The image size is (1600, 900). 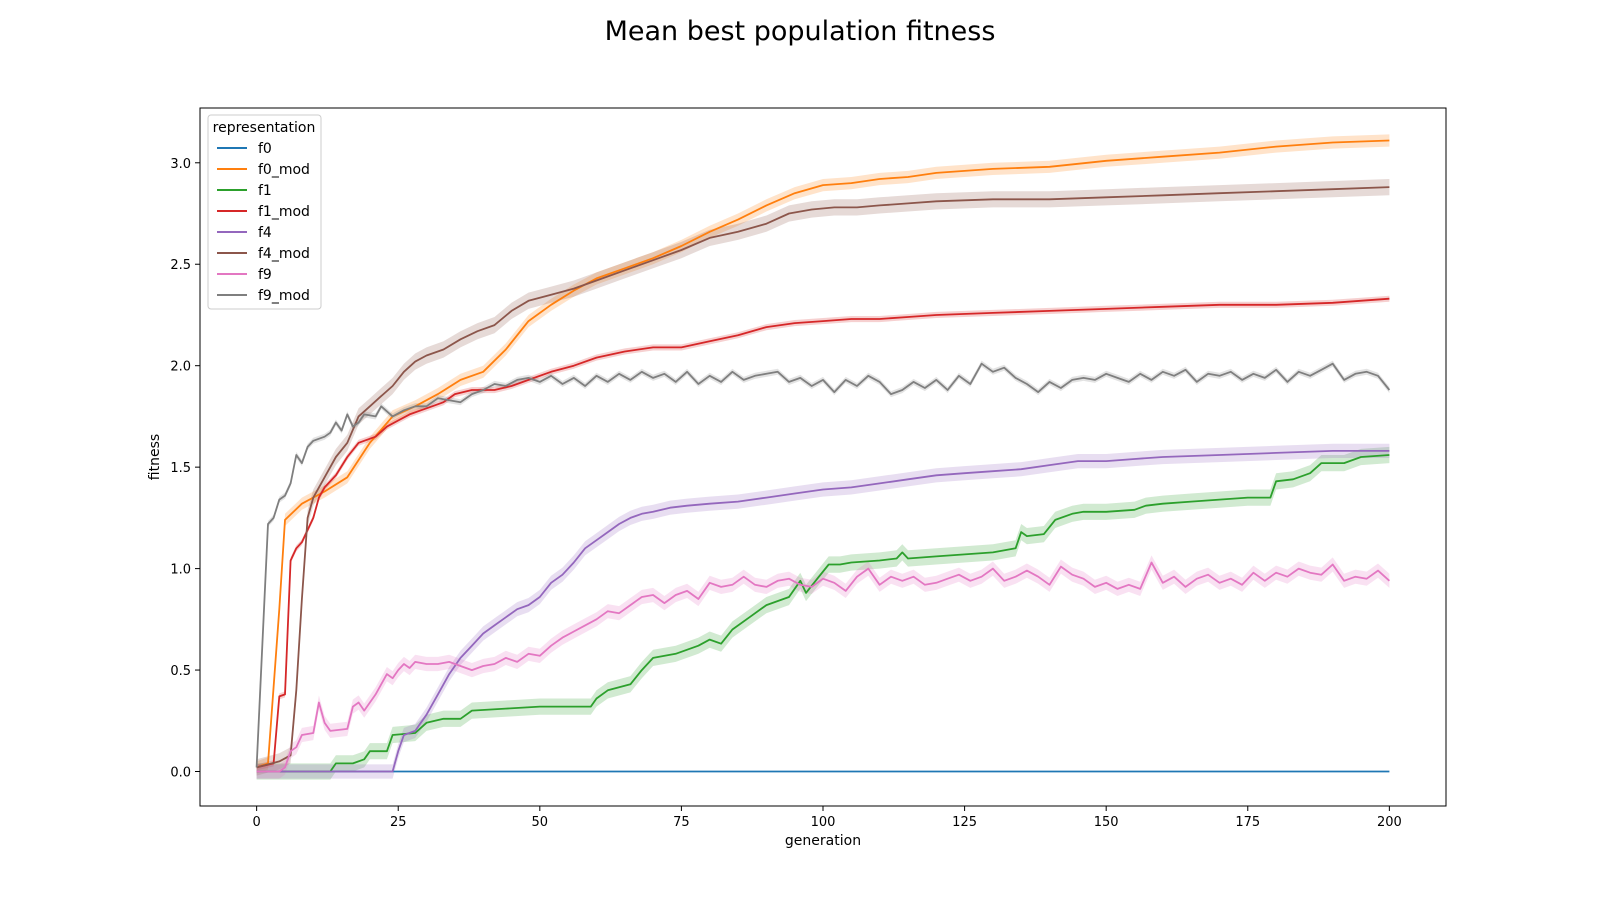 I want to click on legend-label: f4_mod, so click(x=284, y=254).